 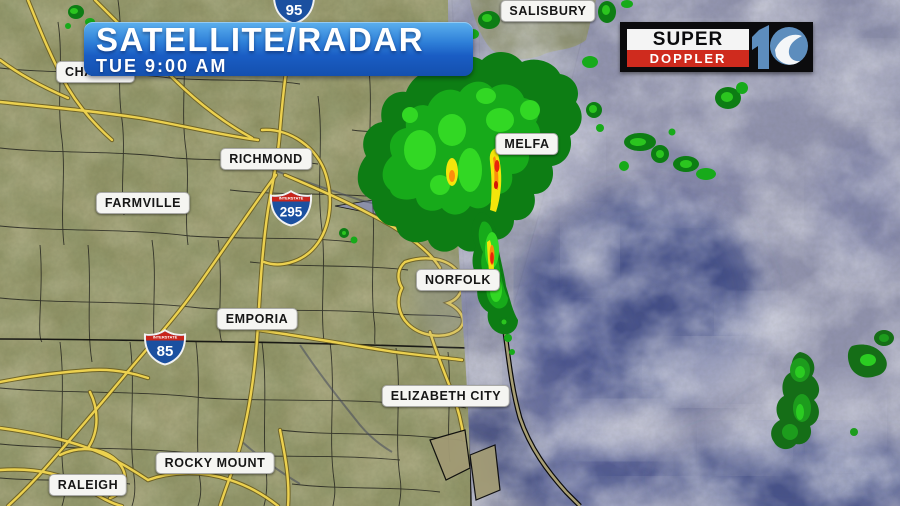 I want to click on interstate-95-shield: INTERSTATE 95, so click(x=294, y=12).